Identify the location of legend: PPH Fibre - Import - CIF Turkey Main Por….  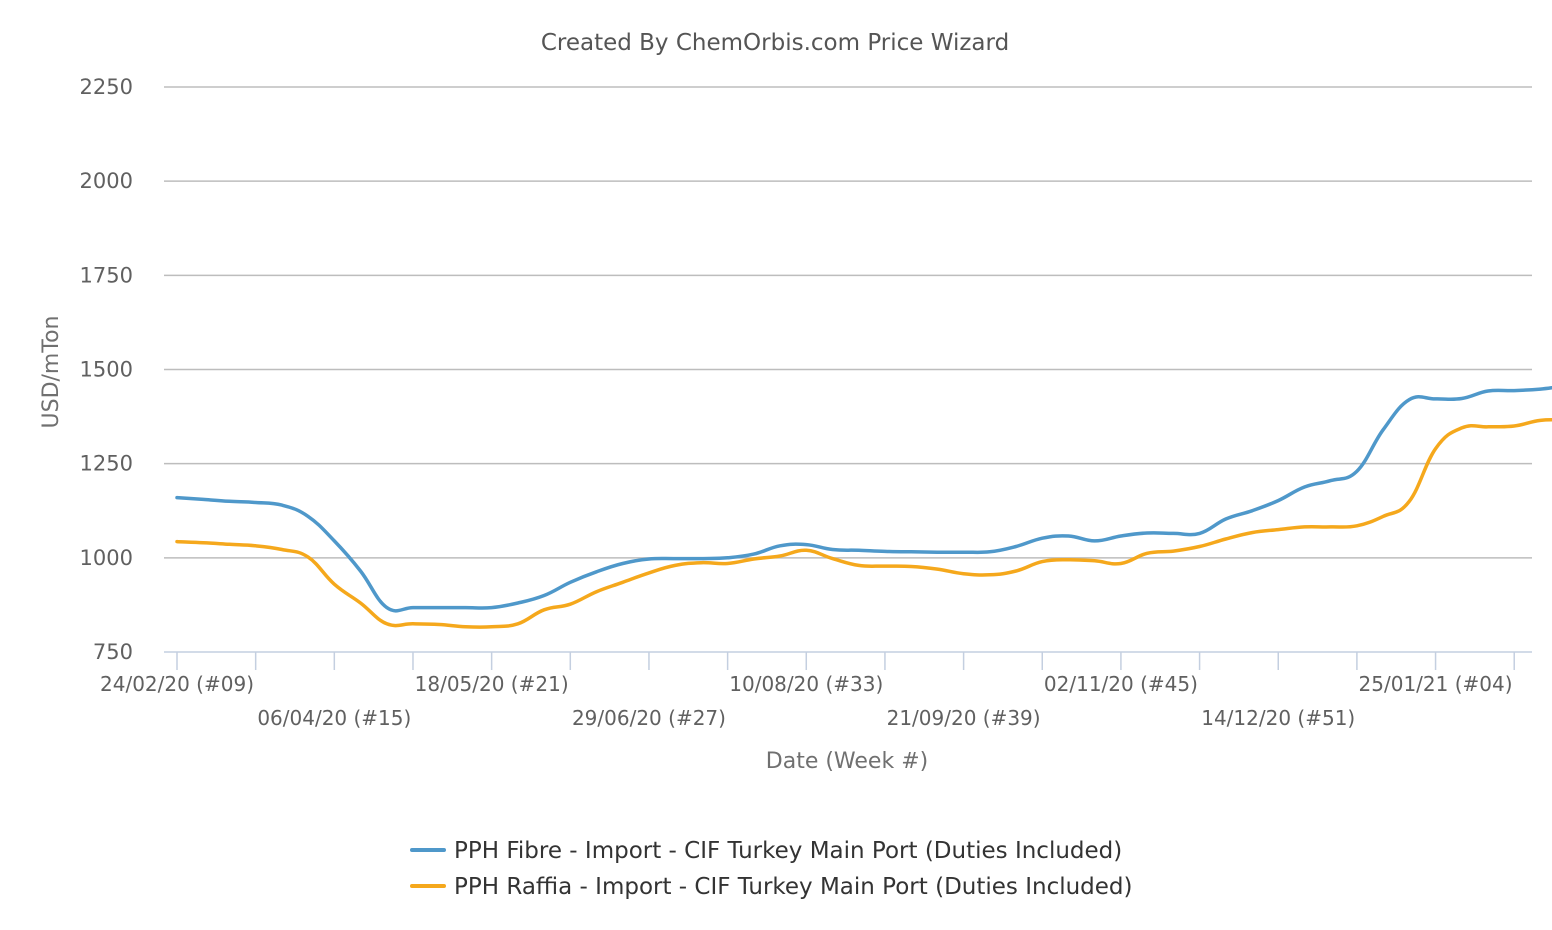
(771, 869).